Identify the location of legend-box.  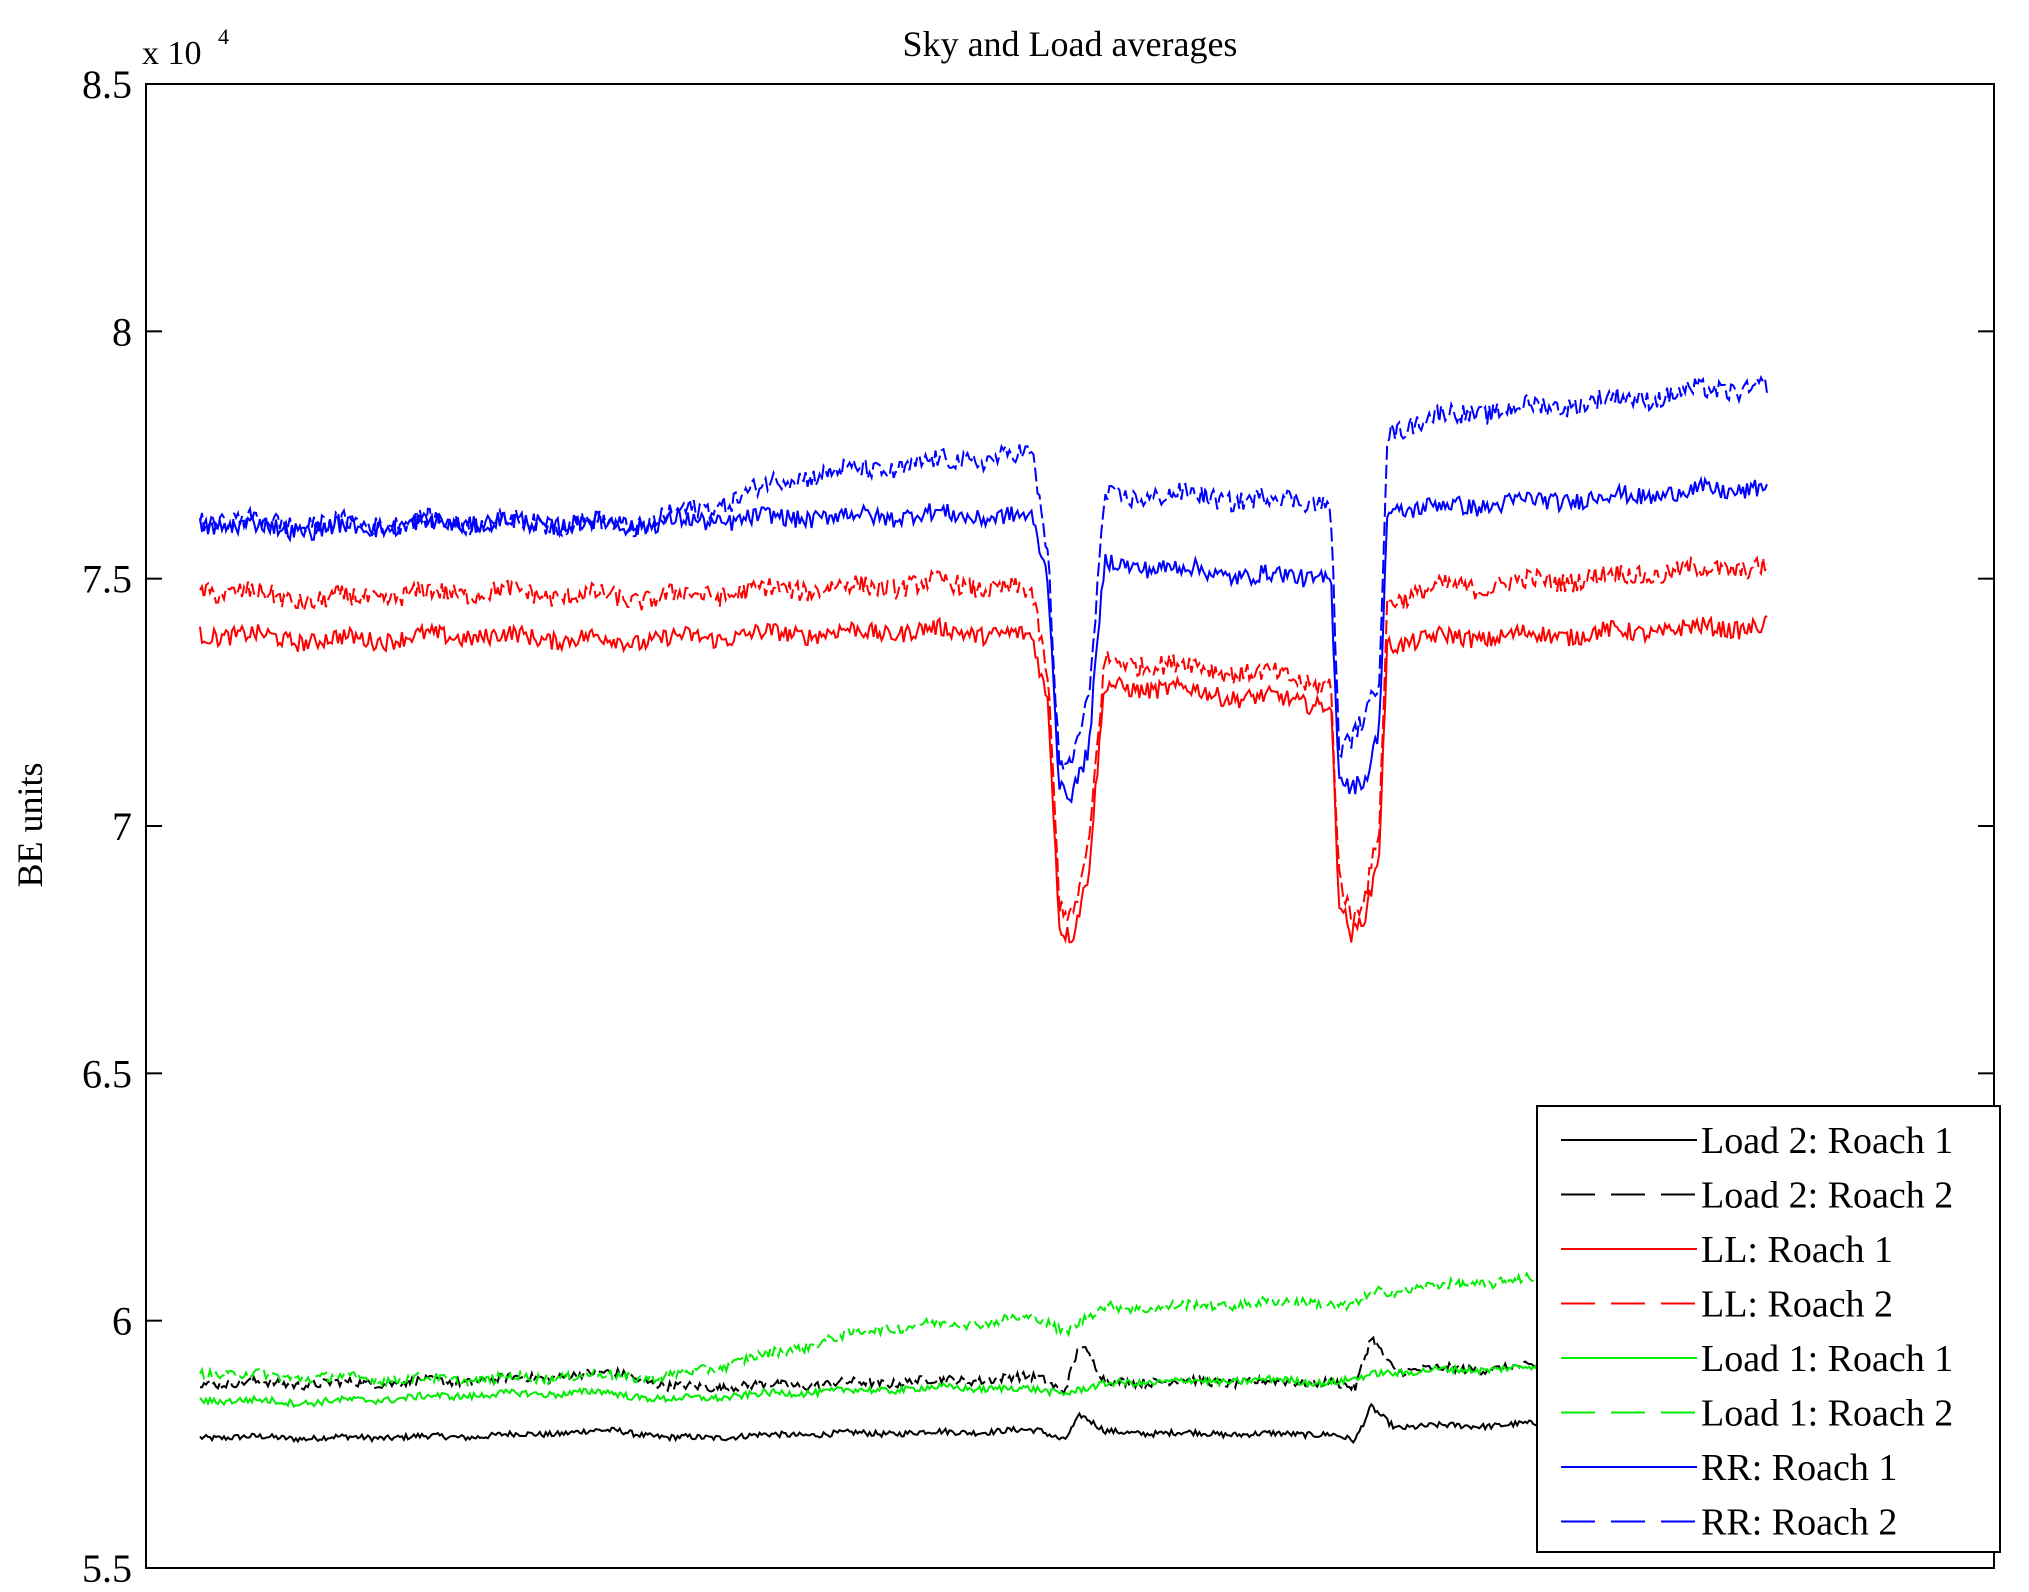
(1768, 1329).